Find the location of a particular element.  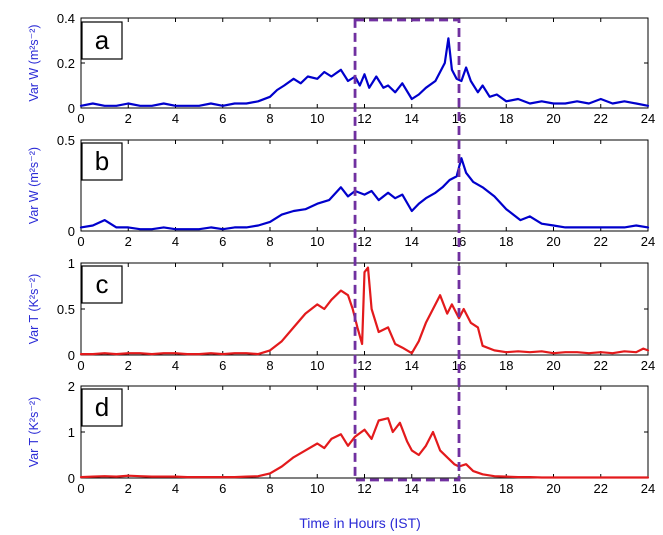

panel-label: a is located at coordinates (102, 40).